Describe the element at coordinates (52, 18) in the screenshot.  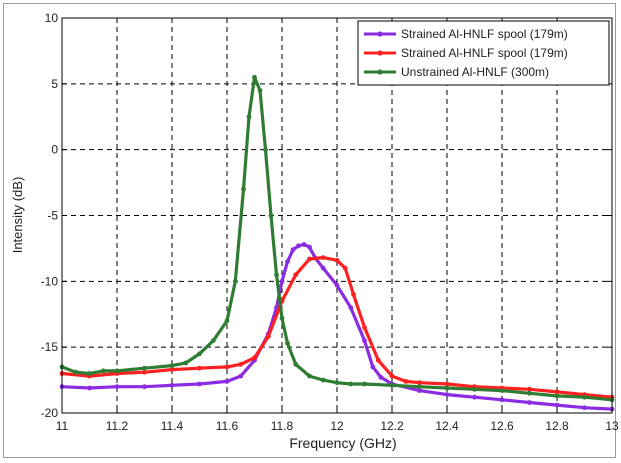
I see `y-tick-label: 10` at that location.